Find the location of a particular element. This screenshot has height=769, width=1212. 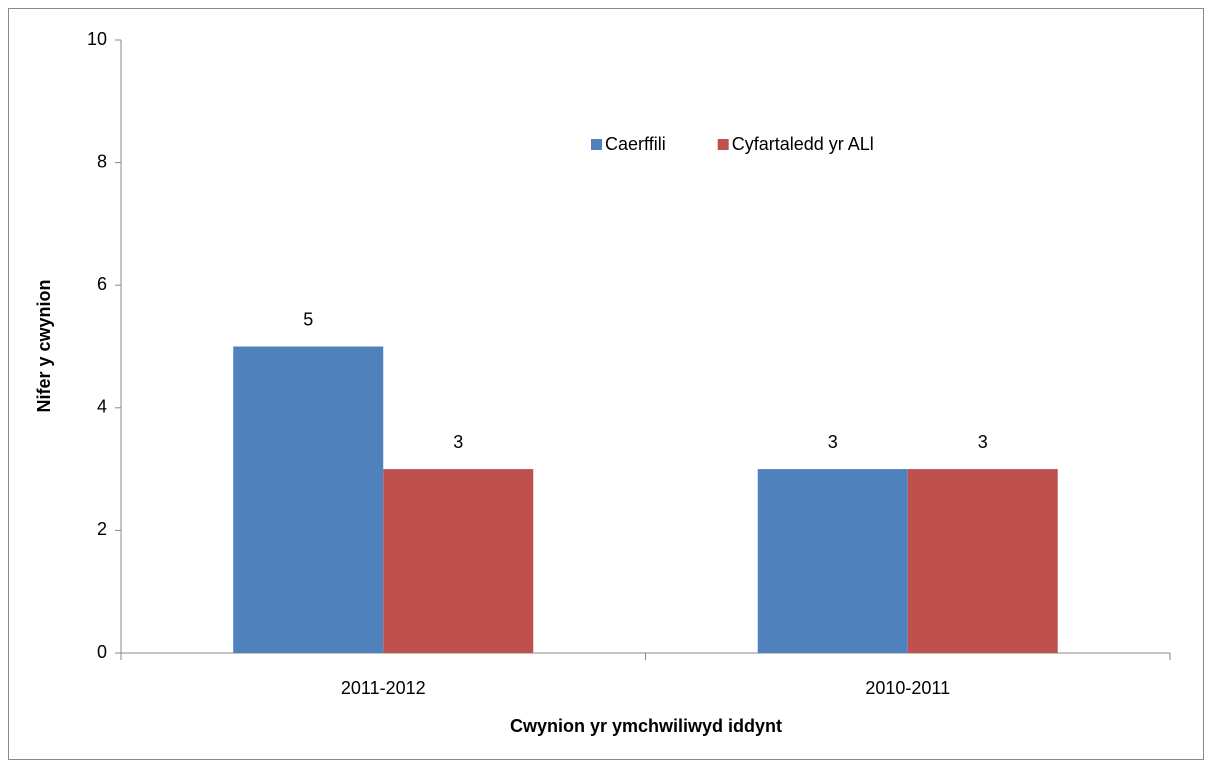

y-tick-label: 10 is located at coordinates (97, 39).